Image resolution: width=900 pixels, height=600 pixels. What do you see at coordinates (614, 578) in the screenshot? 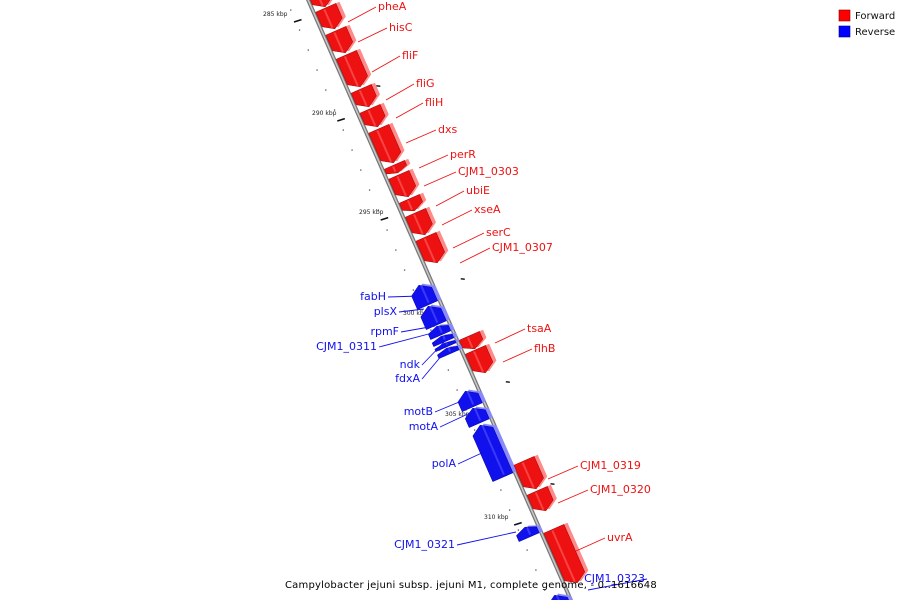
I see `gene-label-CJM1_0323: CJM1_0323` at bounding box center [614, 578].